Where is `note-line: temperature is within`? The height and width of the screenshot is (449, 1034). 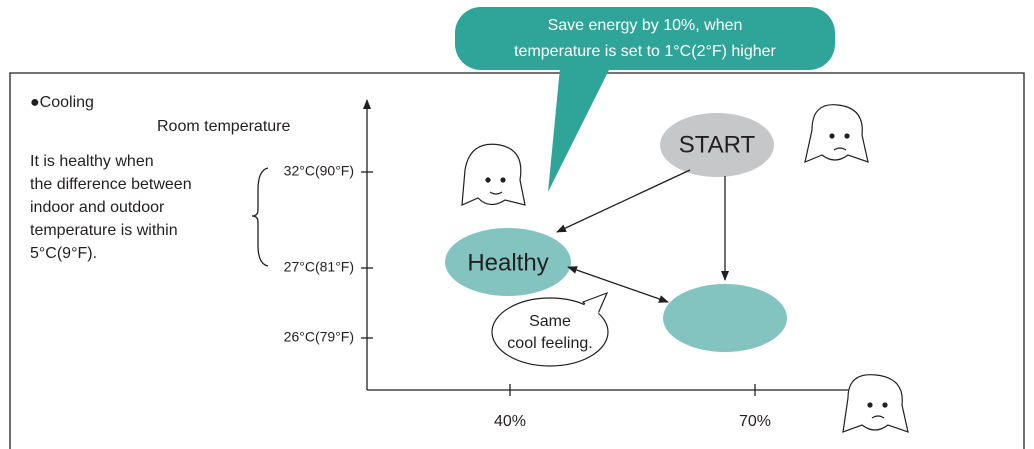
note-line: temperature is within is located at coordinates (104, 230).